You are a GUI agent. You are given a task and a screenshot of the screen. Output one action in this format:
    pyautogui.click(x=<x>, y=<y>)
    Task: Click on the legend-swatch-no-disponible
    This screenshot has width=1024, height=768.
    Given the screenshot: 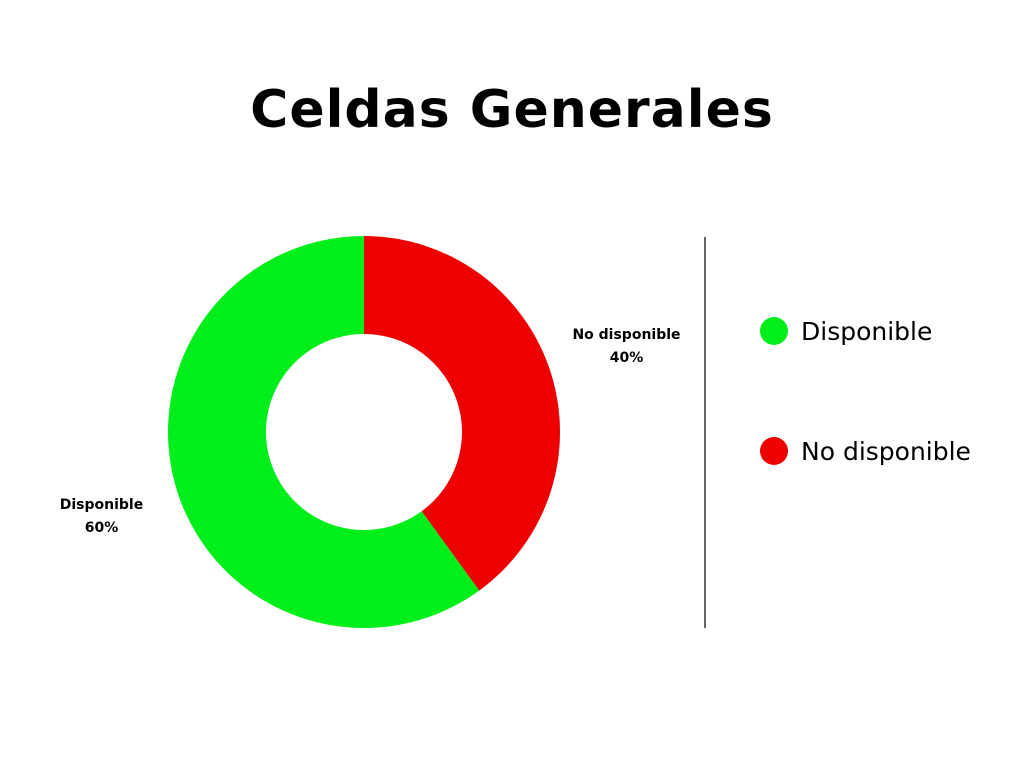 What is the action you would take?
    pyautogui.click(x=774, y=451)
    